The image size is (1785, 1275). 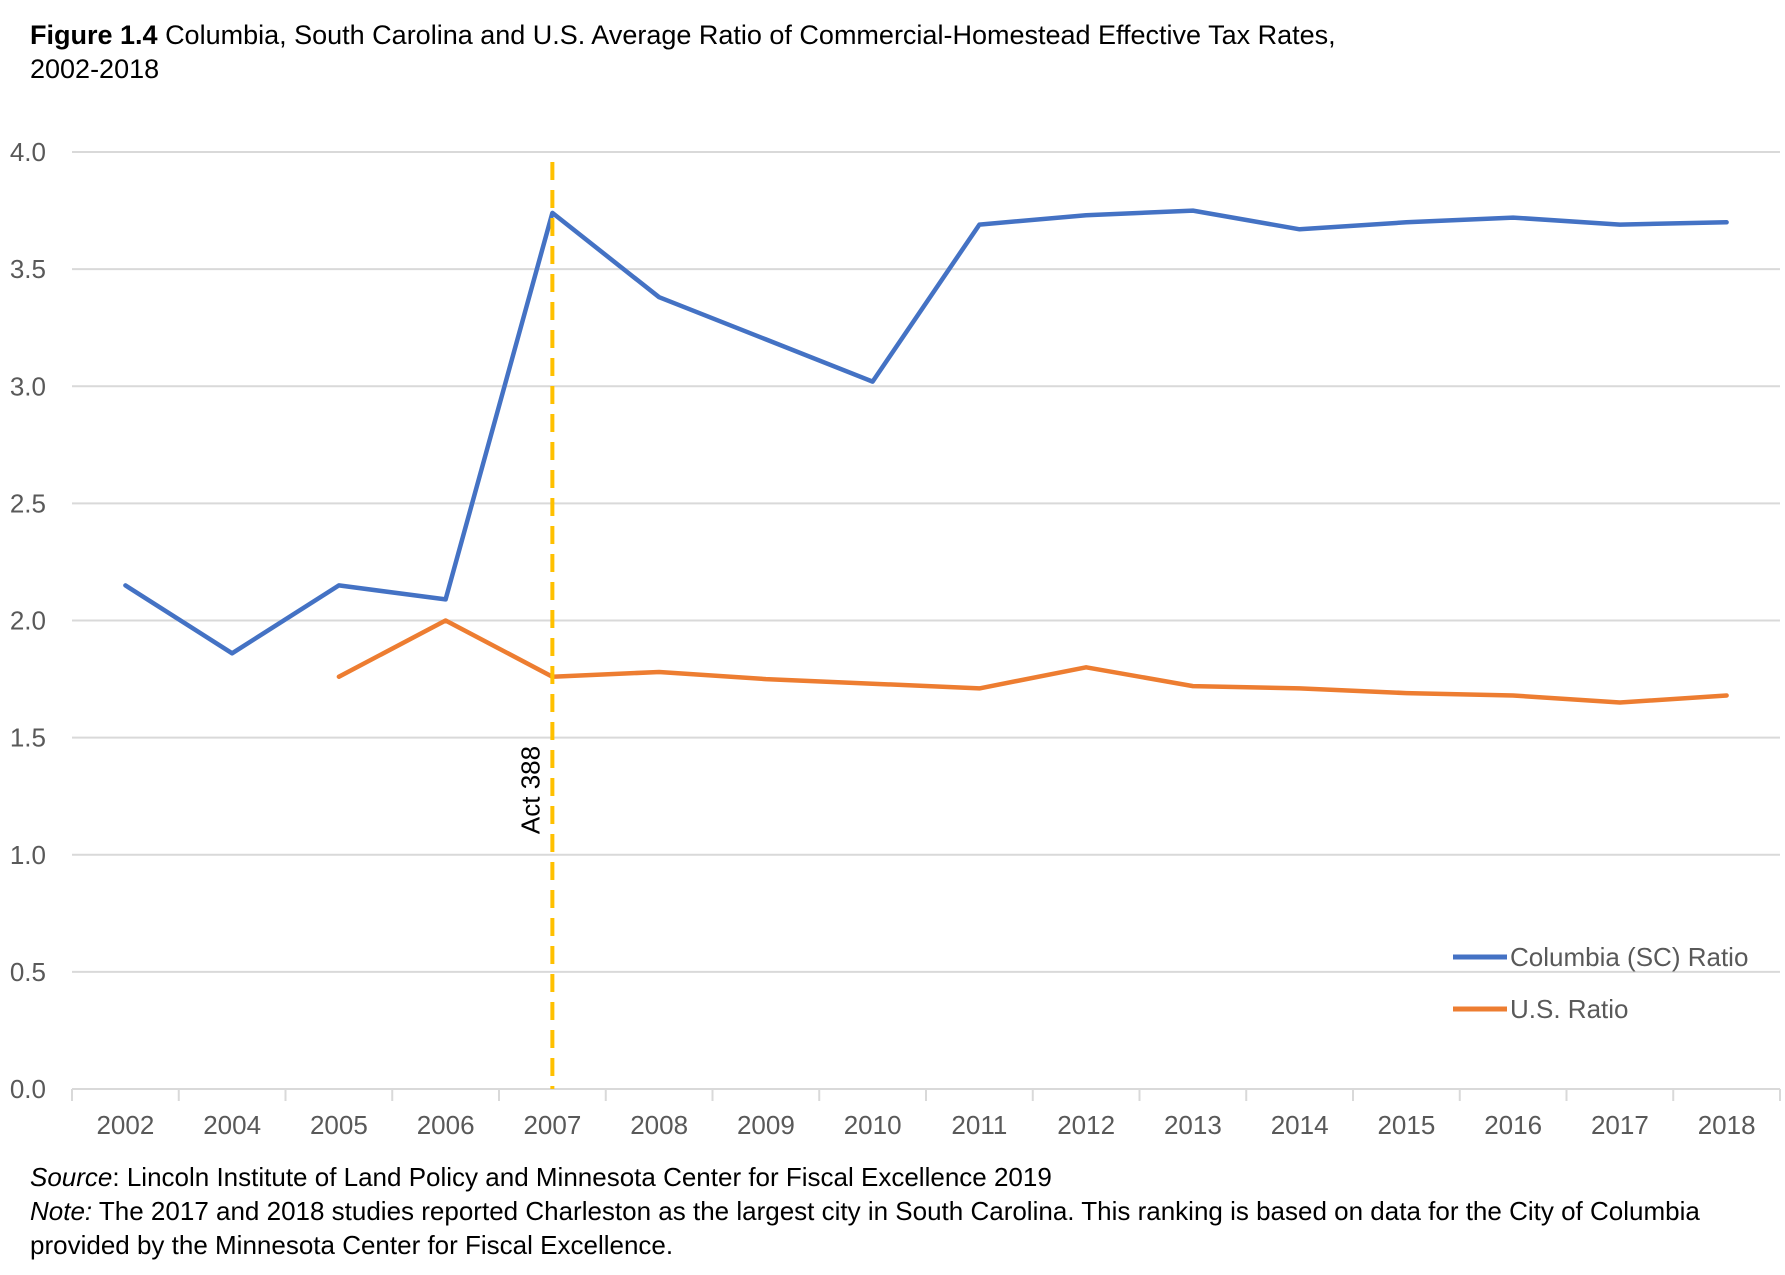 What do you see at coordinates (979, 1125) in the screenshot?
I see `x-tick-label: 2011` at bounding box center [979, 1125].